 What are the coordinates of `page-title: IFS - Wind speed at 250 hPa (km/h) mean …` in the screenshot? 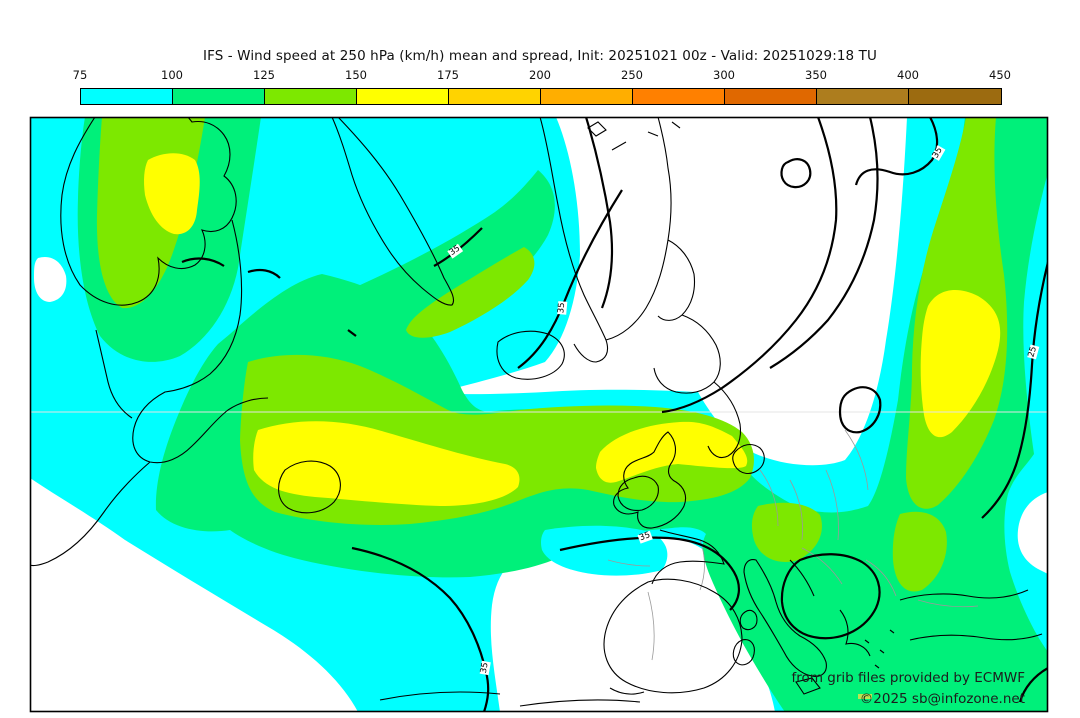 It's located at (540, 56).